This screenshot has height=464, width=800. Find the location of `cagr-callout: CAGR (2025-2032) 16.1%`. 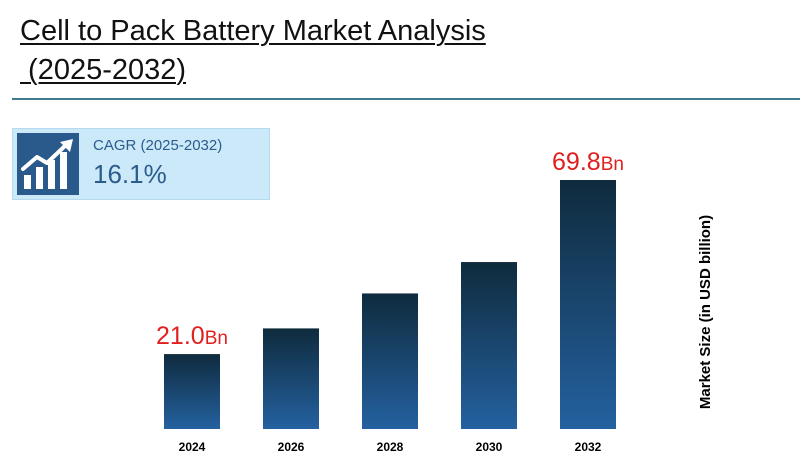

cagr-callout: CAGR (2025-2032) 16.1% is located at coordinates (141, 164).